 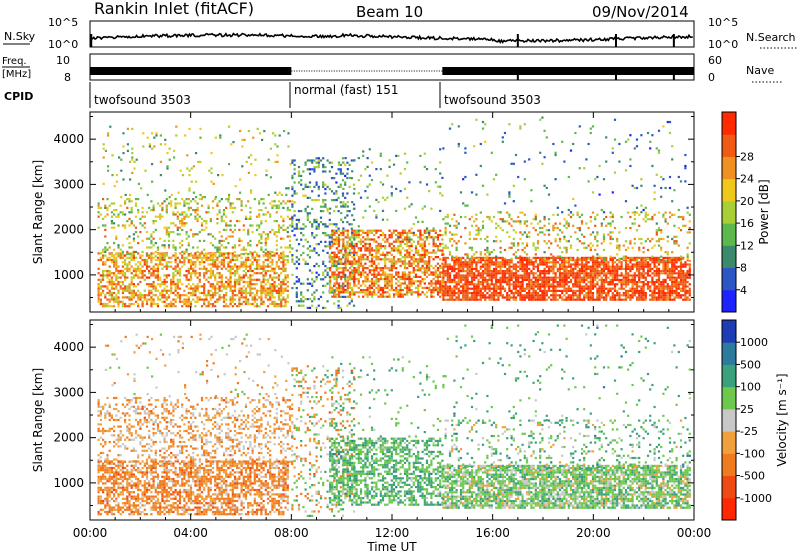 What do you see at coordinates (400, 33) in the screenshot?
I see `nsky-panel: N.Sky 10^5 10^0 10^5 10^0 N.Search` at bounding box center [400, 33].